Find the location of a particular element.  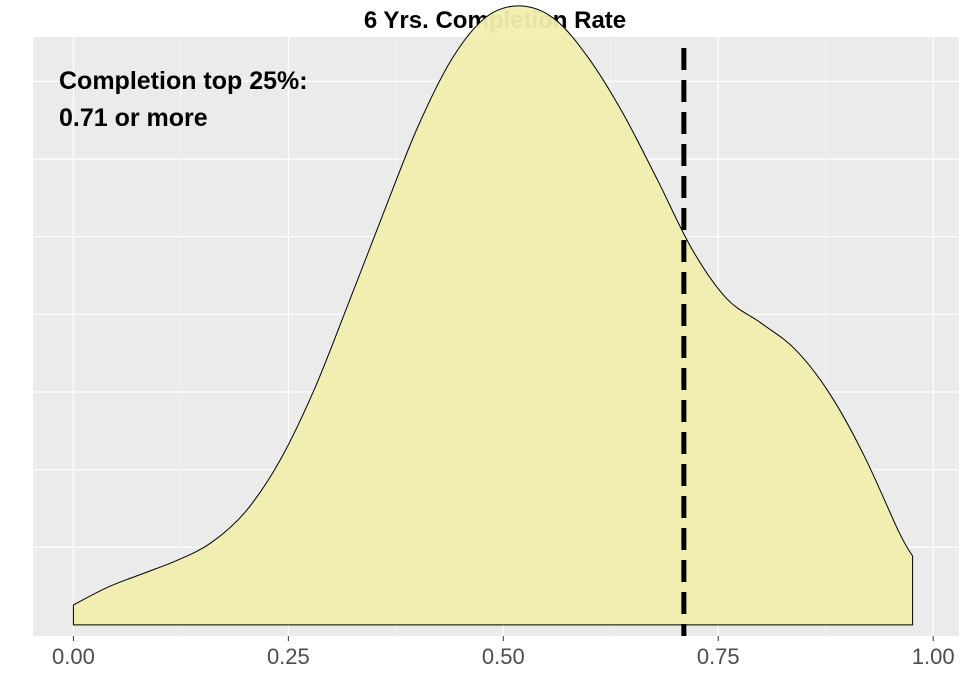

x-axis: 0.00 0.25 0.50 0.75 1.00 is located at coordinates (503, 652).